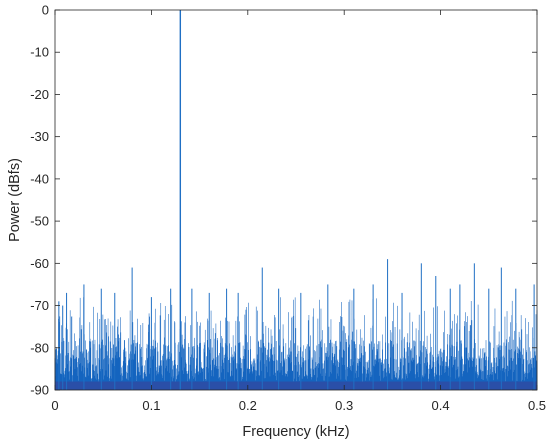 Image resolution: width=550 pixels, height=442 pixels. I want to click on y-tick-label: -50, so click(39, 221).